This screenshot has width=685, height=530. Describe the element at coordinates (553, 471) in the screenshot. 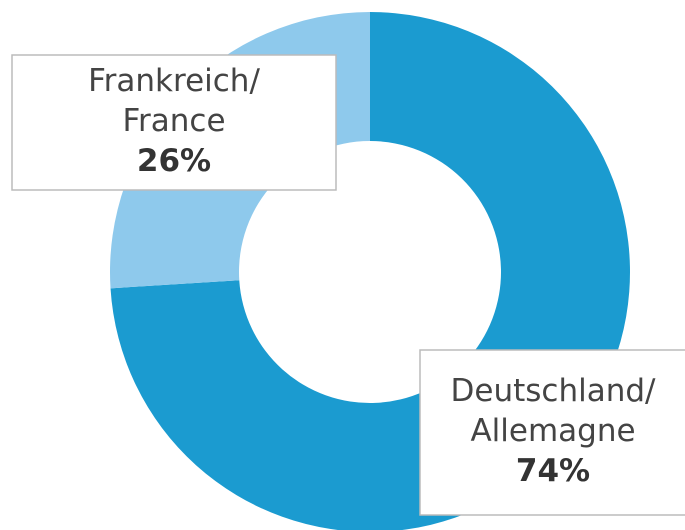

I see `label-value: 74%` at that location.